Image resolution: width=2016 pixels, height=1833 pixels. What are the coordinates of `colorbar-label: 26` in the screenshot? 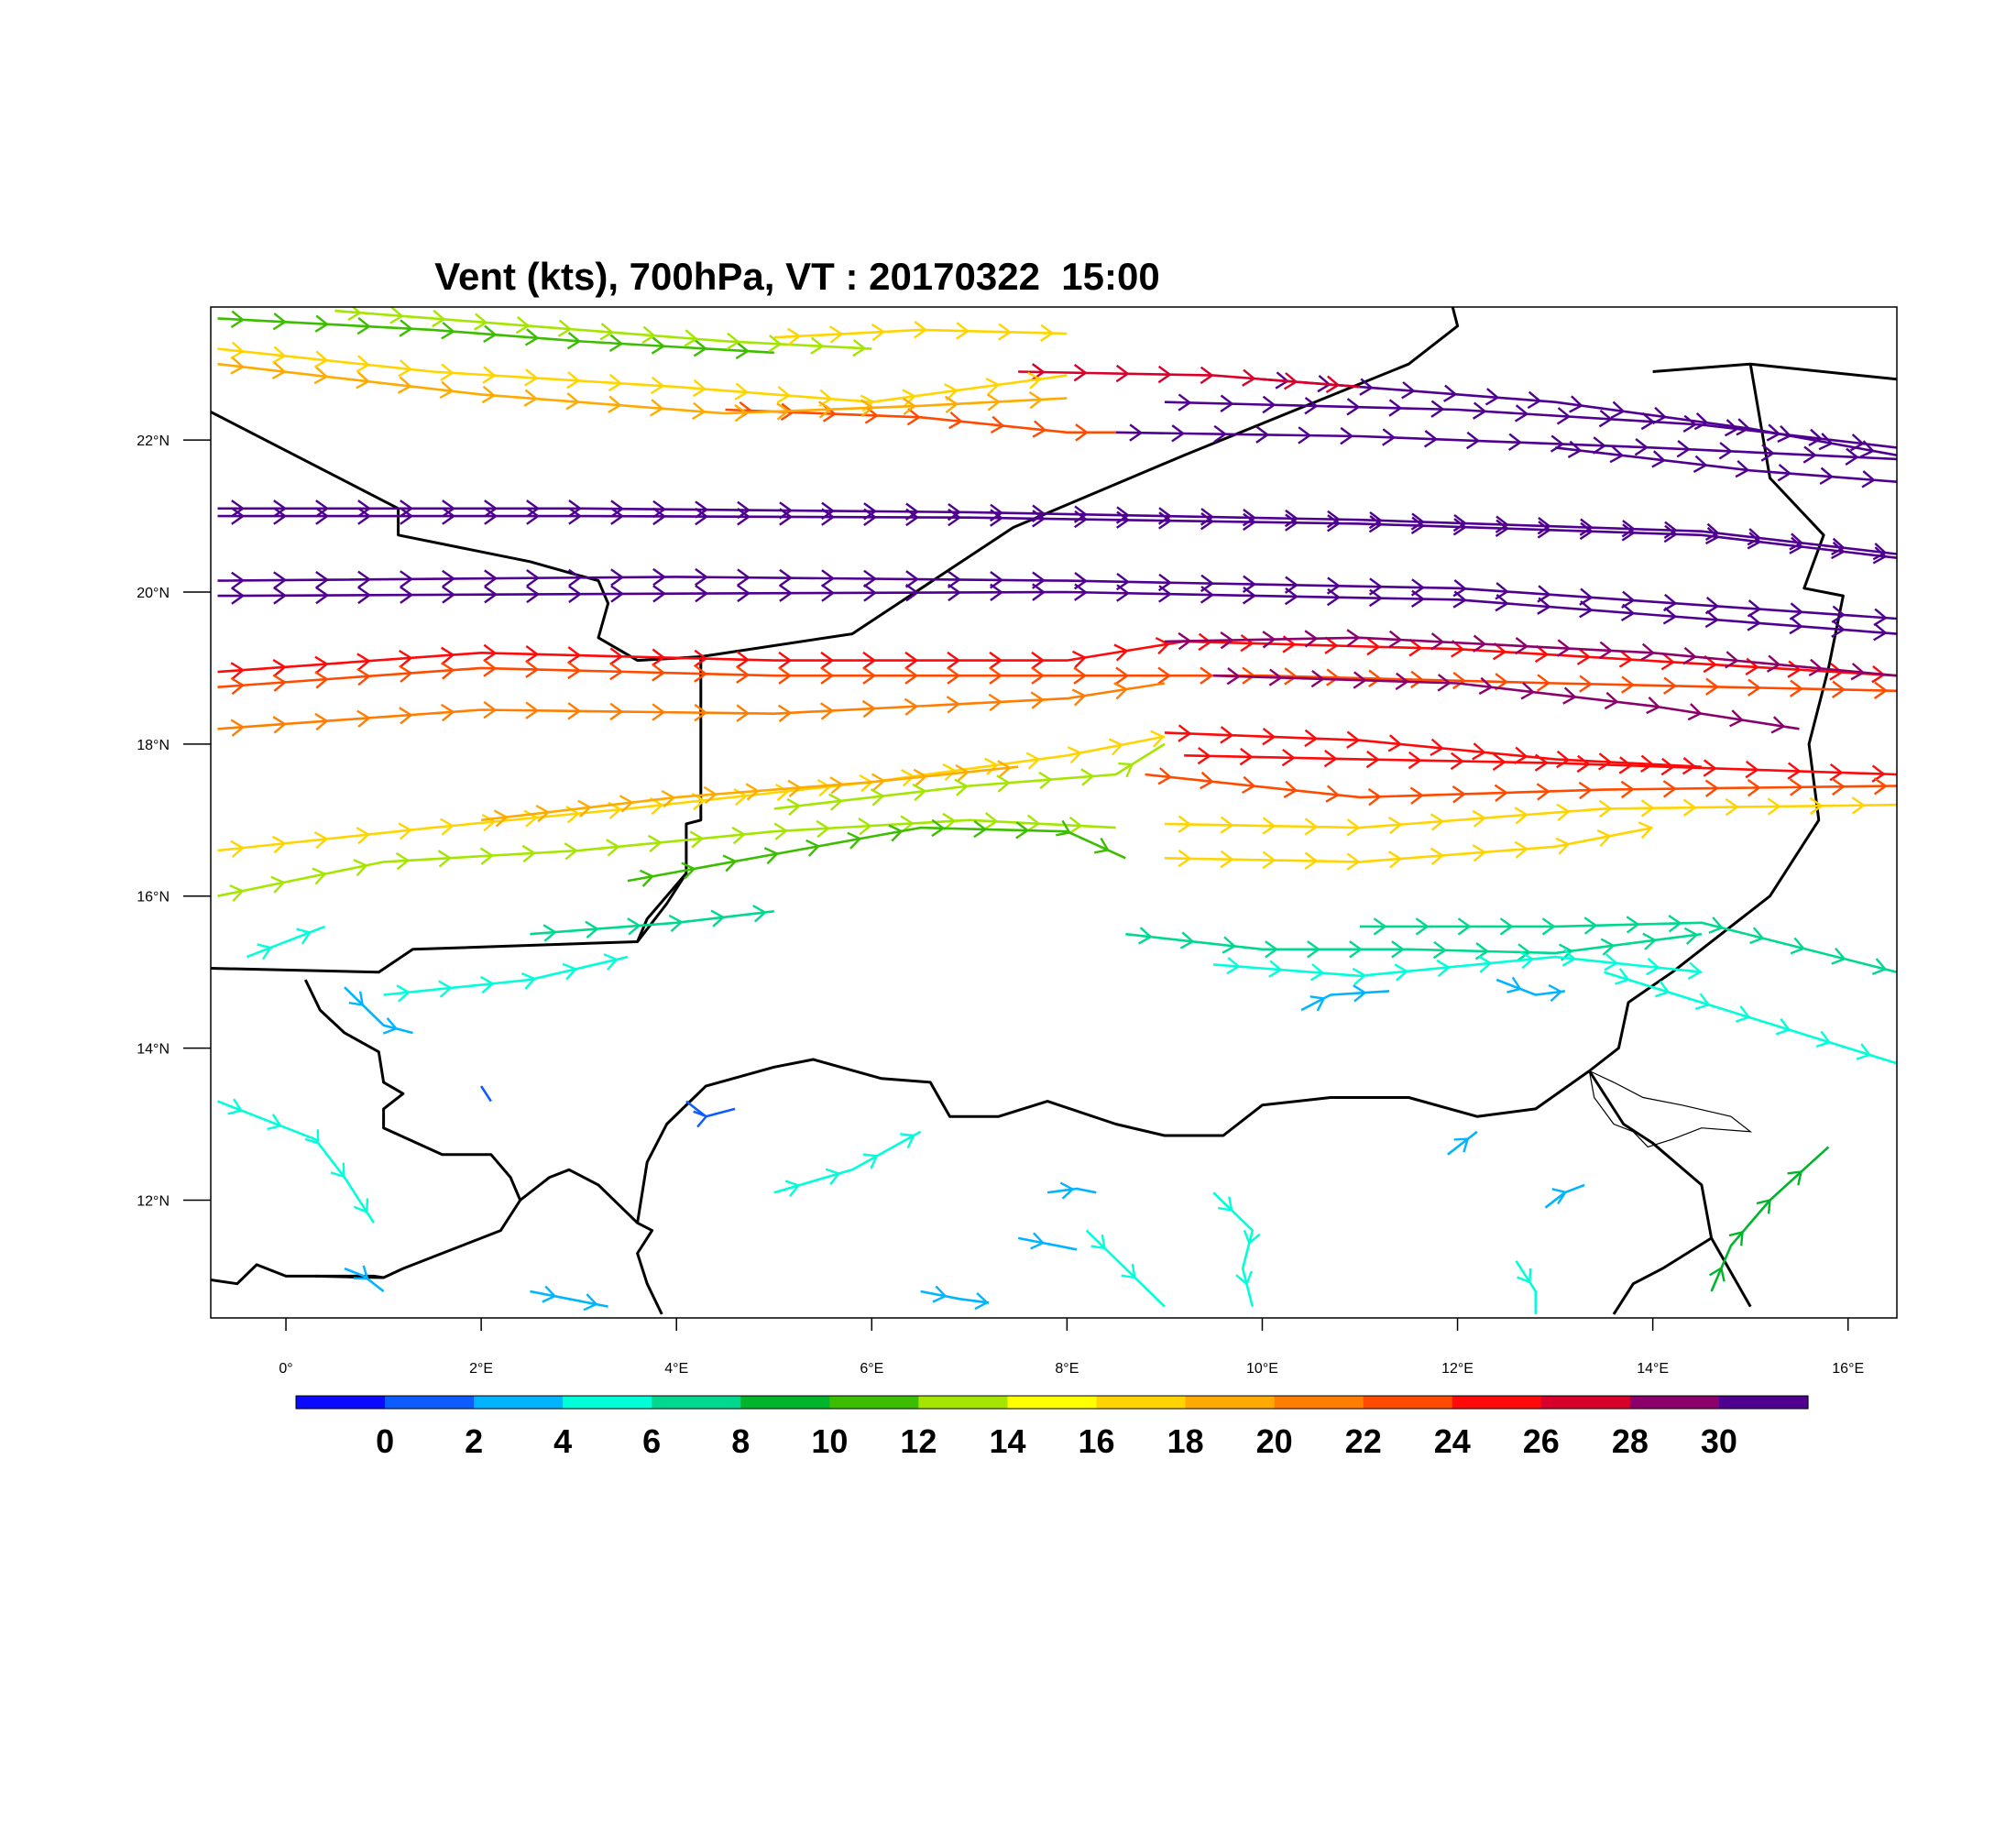 It's located at (1541, 1441).